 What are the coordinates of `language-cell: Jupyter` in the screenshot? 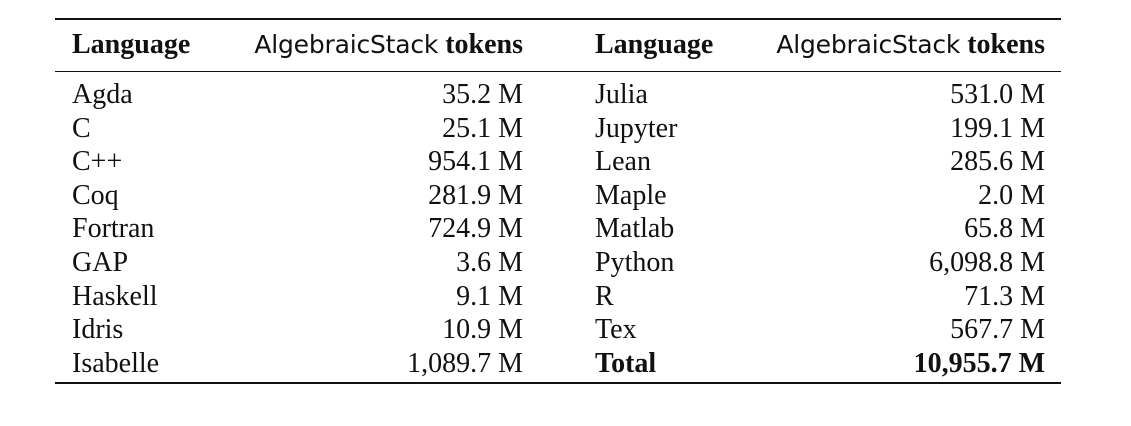 It's located at (636, 128).